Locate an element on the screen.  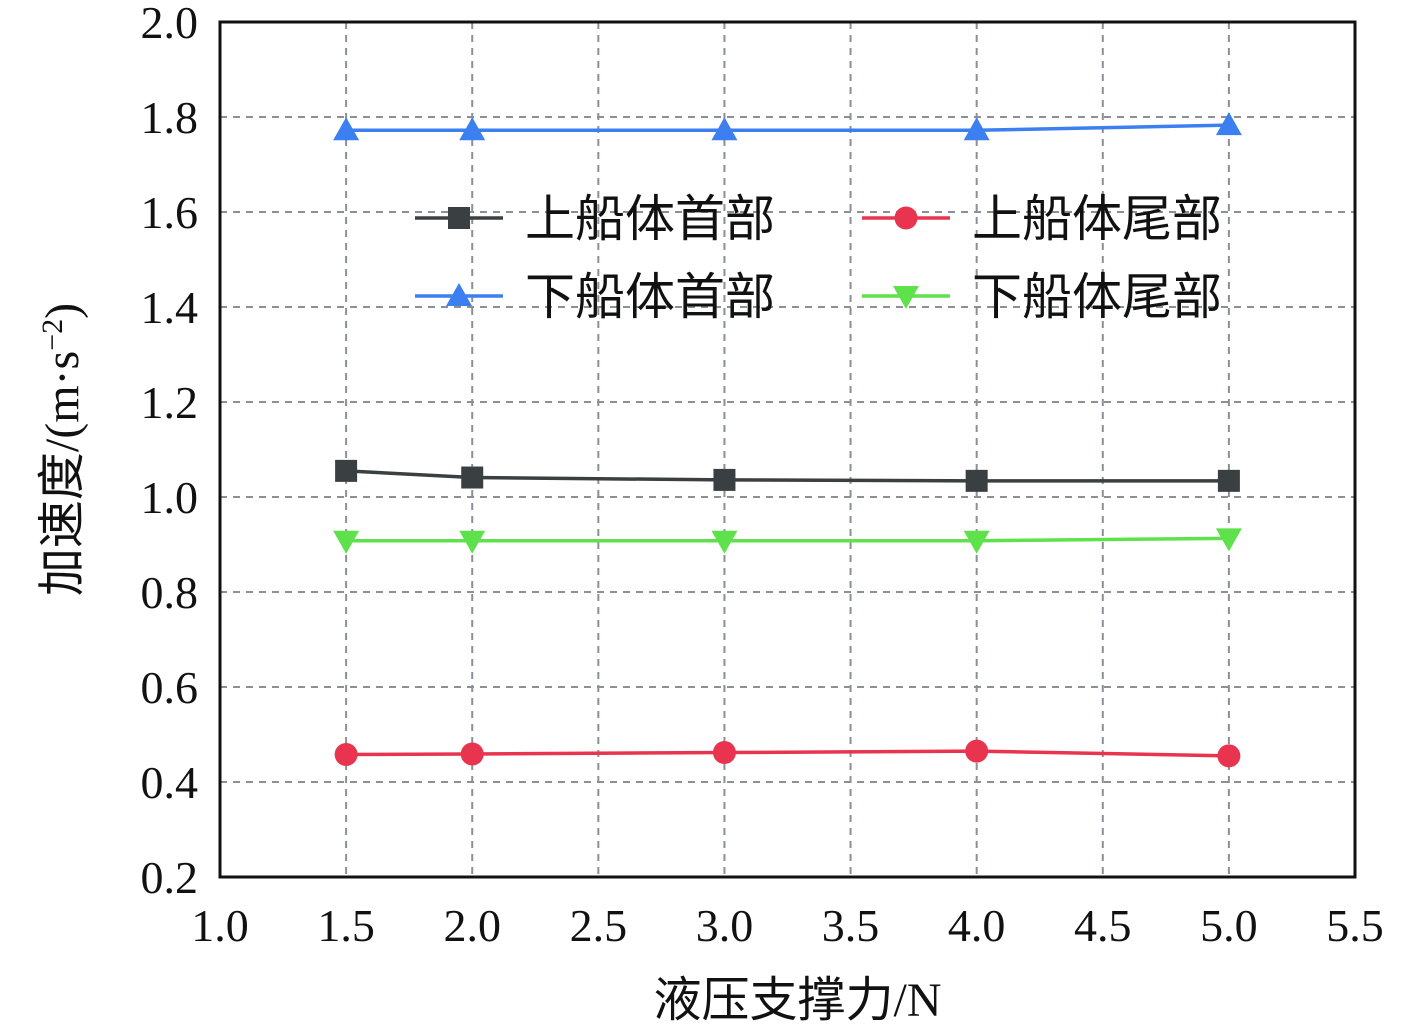
y-tick-label: 1.2 is located at coordinates (170, 402).